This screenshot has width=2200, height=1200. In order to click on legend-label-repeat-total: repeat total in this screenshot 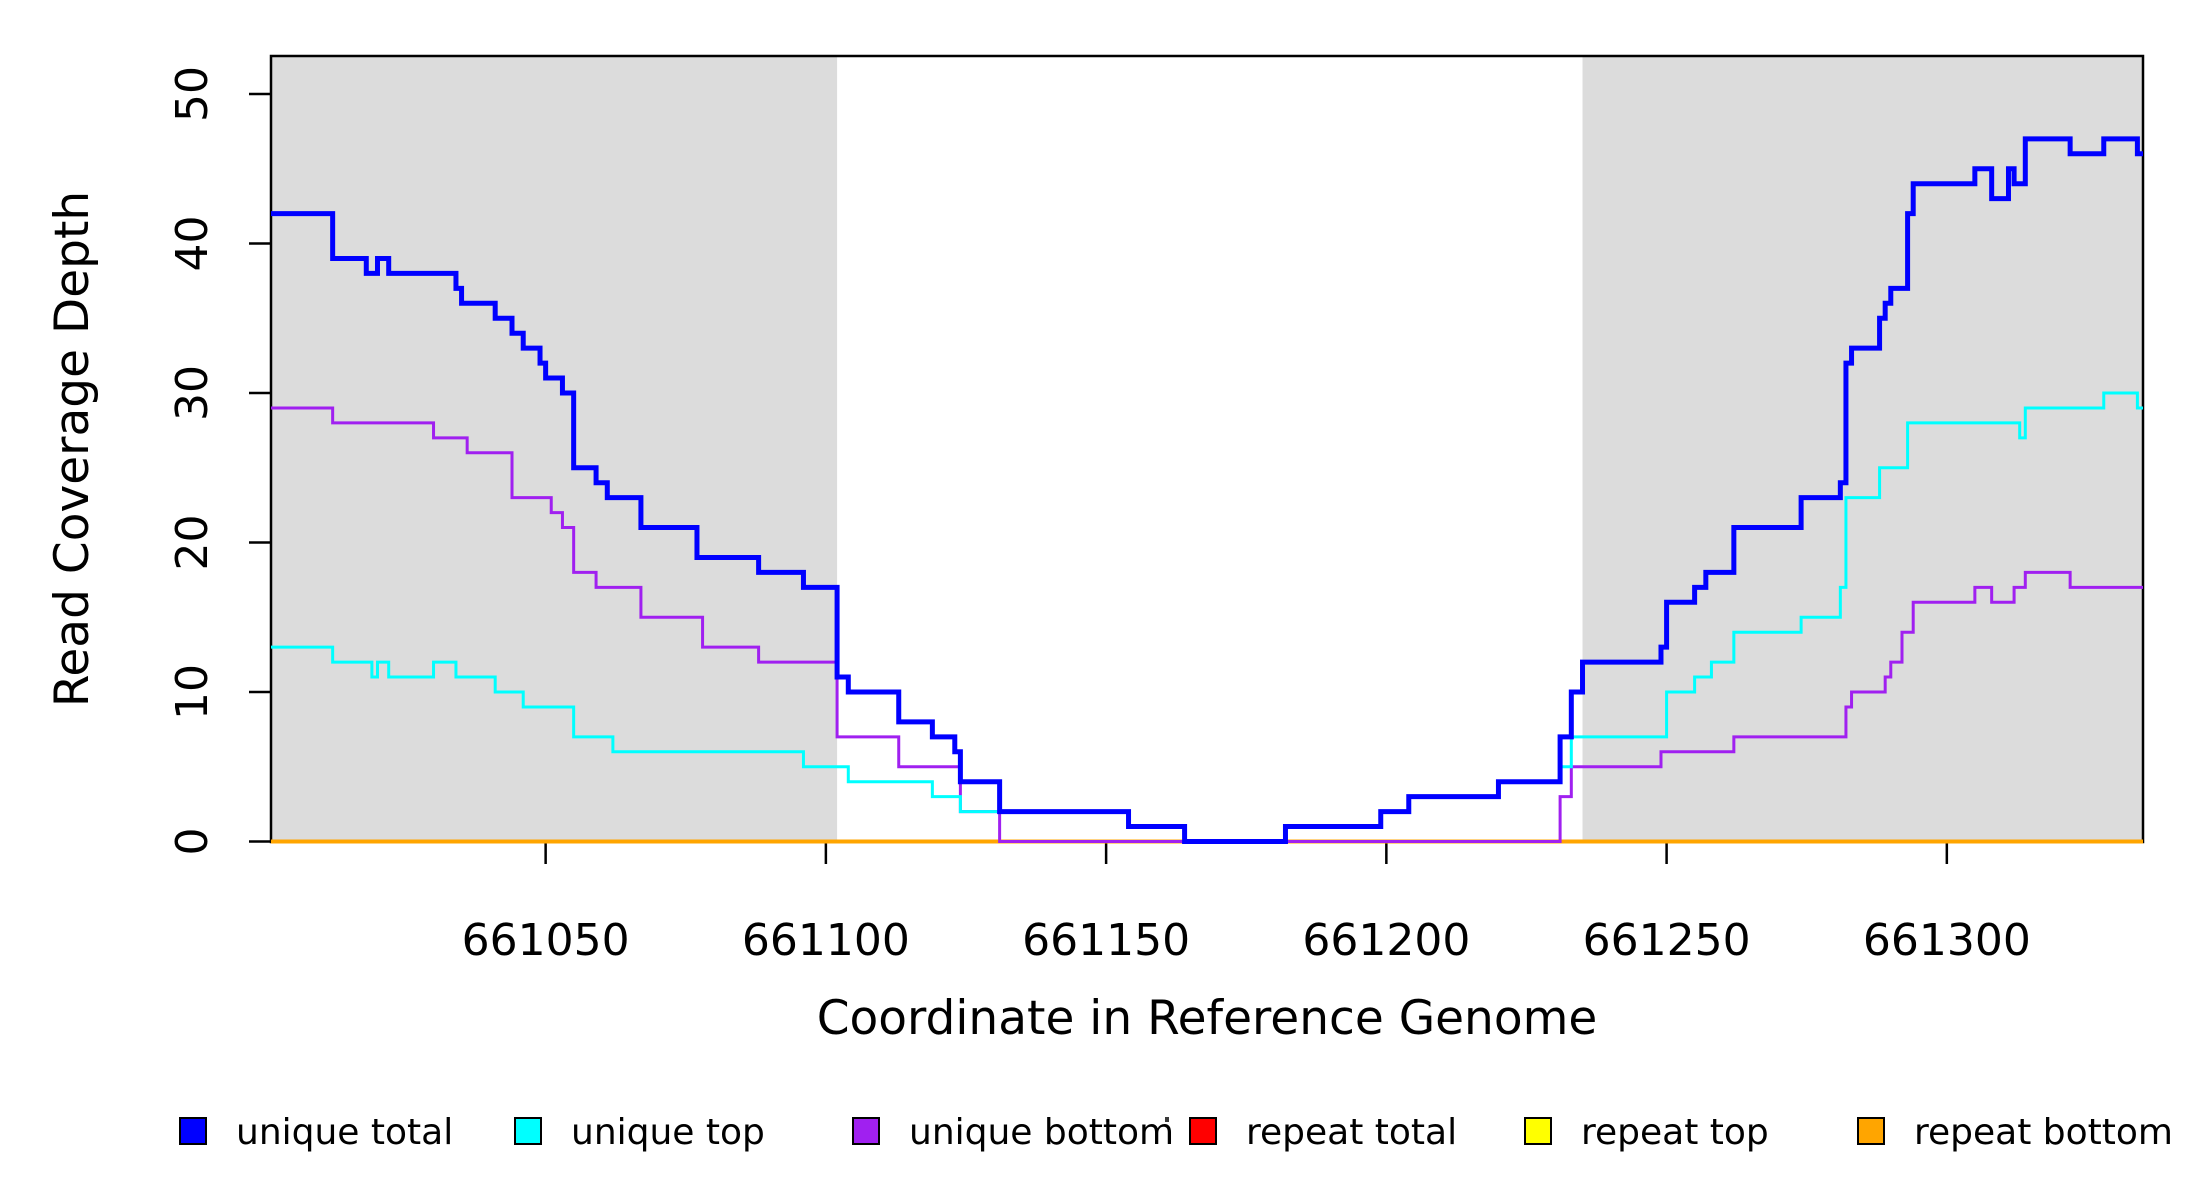, I will do `click(1351, 1132)`.